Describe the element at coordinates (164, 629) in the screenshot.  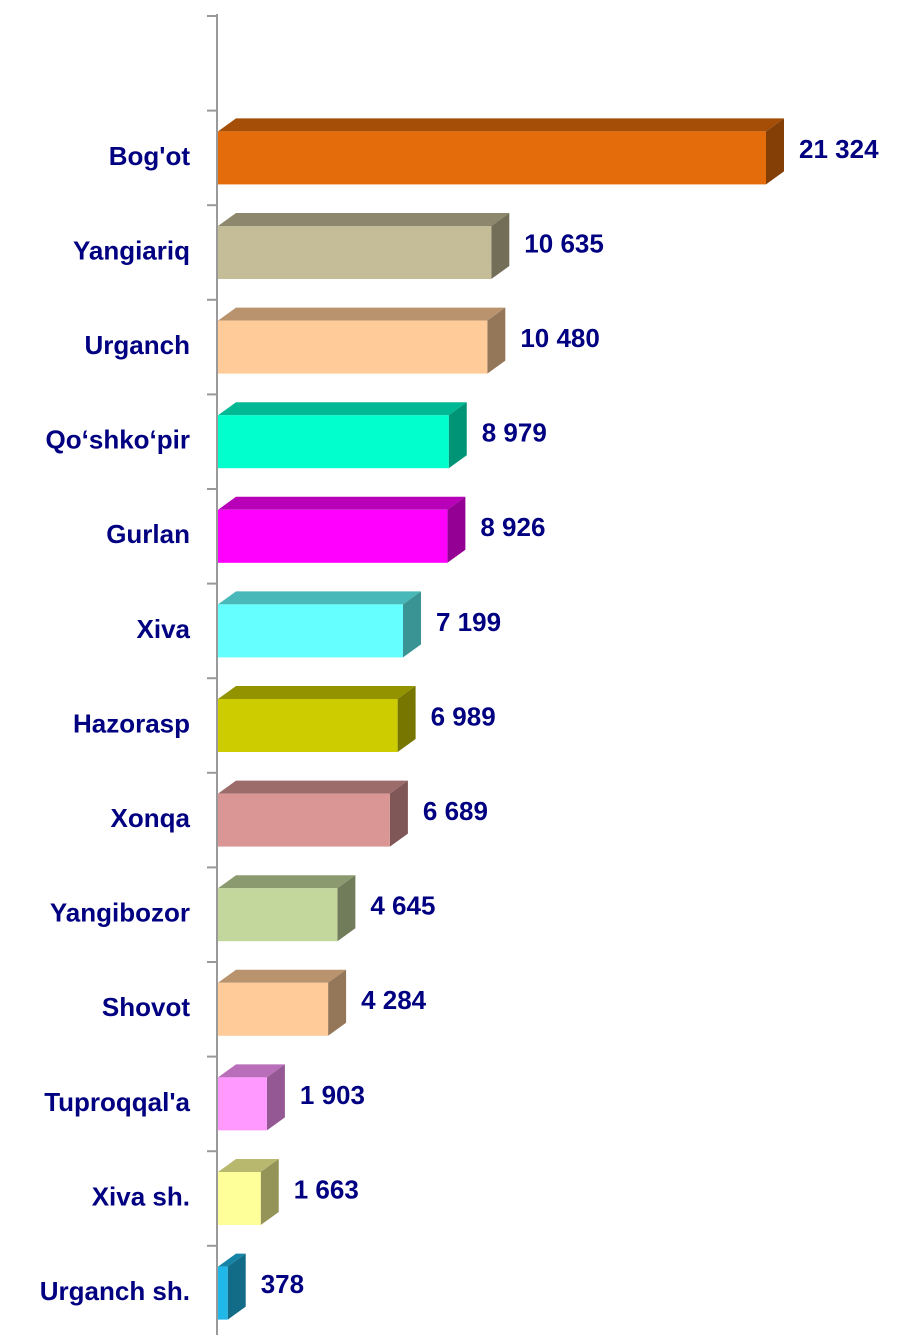
I see `category-label: Xiva` at that location.